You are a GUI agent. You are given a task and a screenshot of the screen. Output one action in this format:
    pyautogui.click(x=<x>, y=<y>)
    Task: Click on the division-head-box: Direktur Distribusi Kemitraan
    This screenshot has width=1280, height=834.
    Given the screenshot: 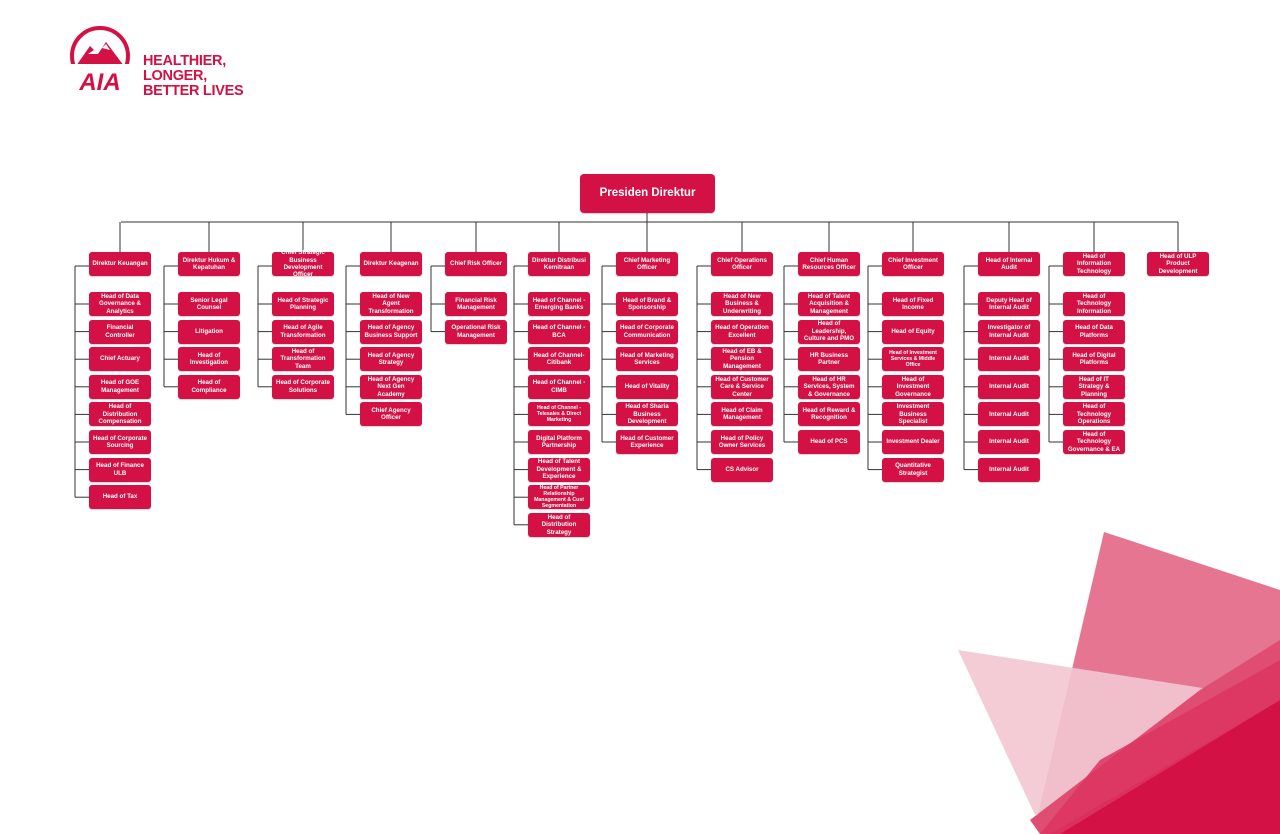 What is the action you would take?
    pyautogui.click(x=559, y=264)
    